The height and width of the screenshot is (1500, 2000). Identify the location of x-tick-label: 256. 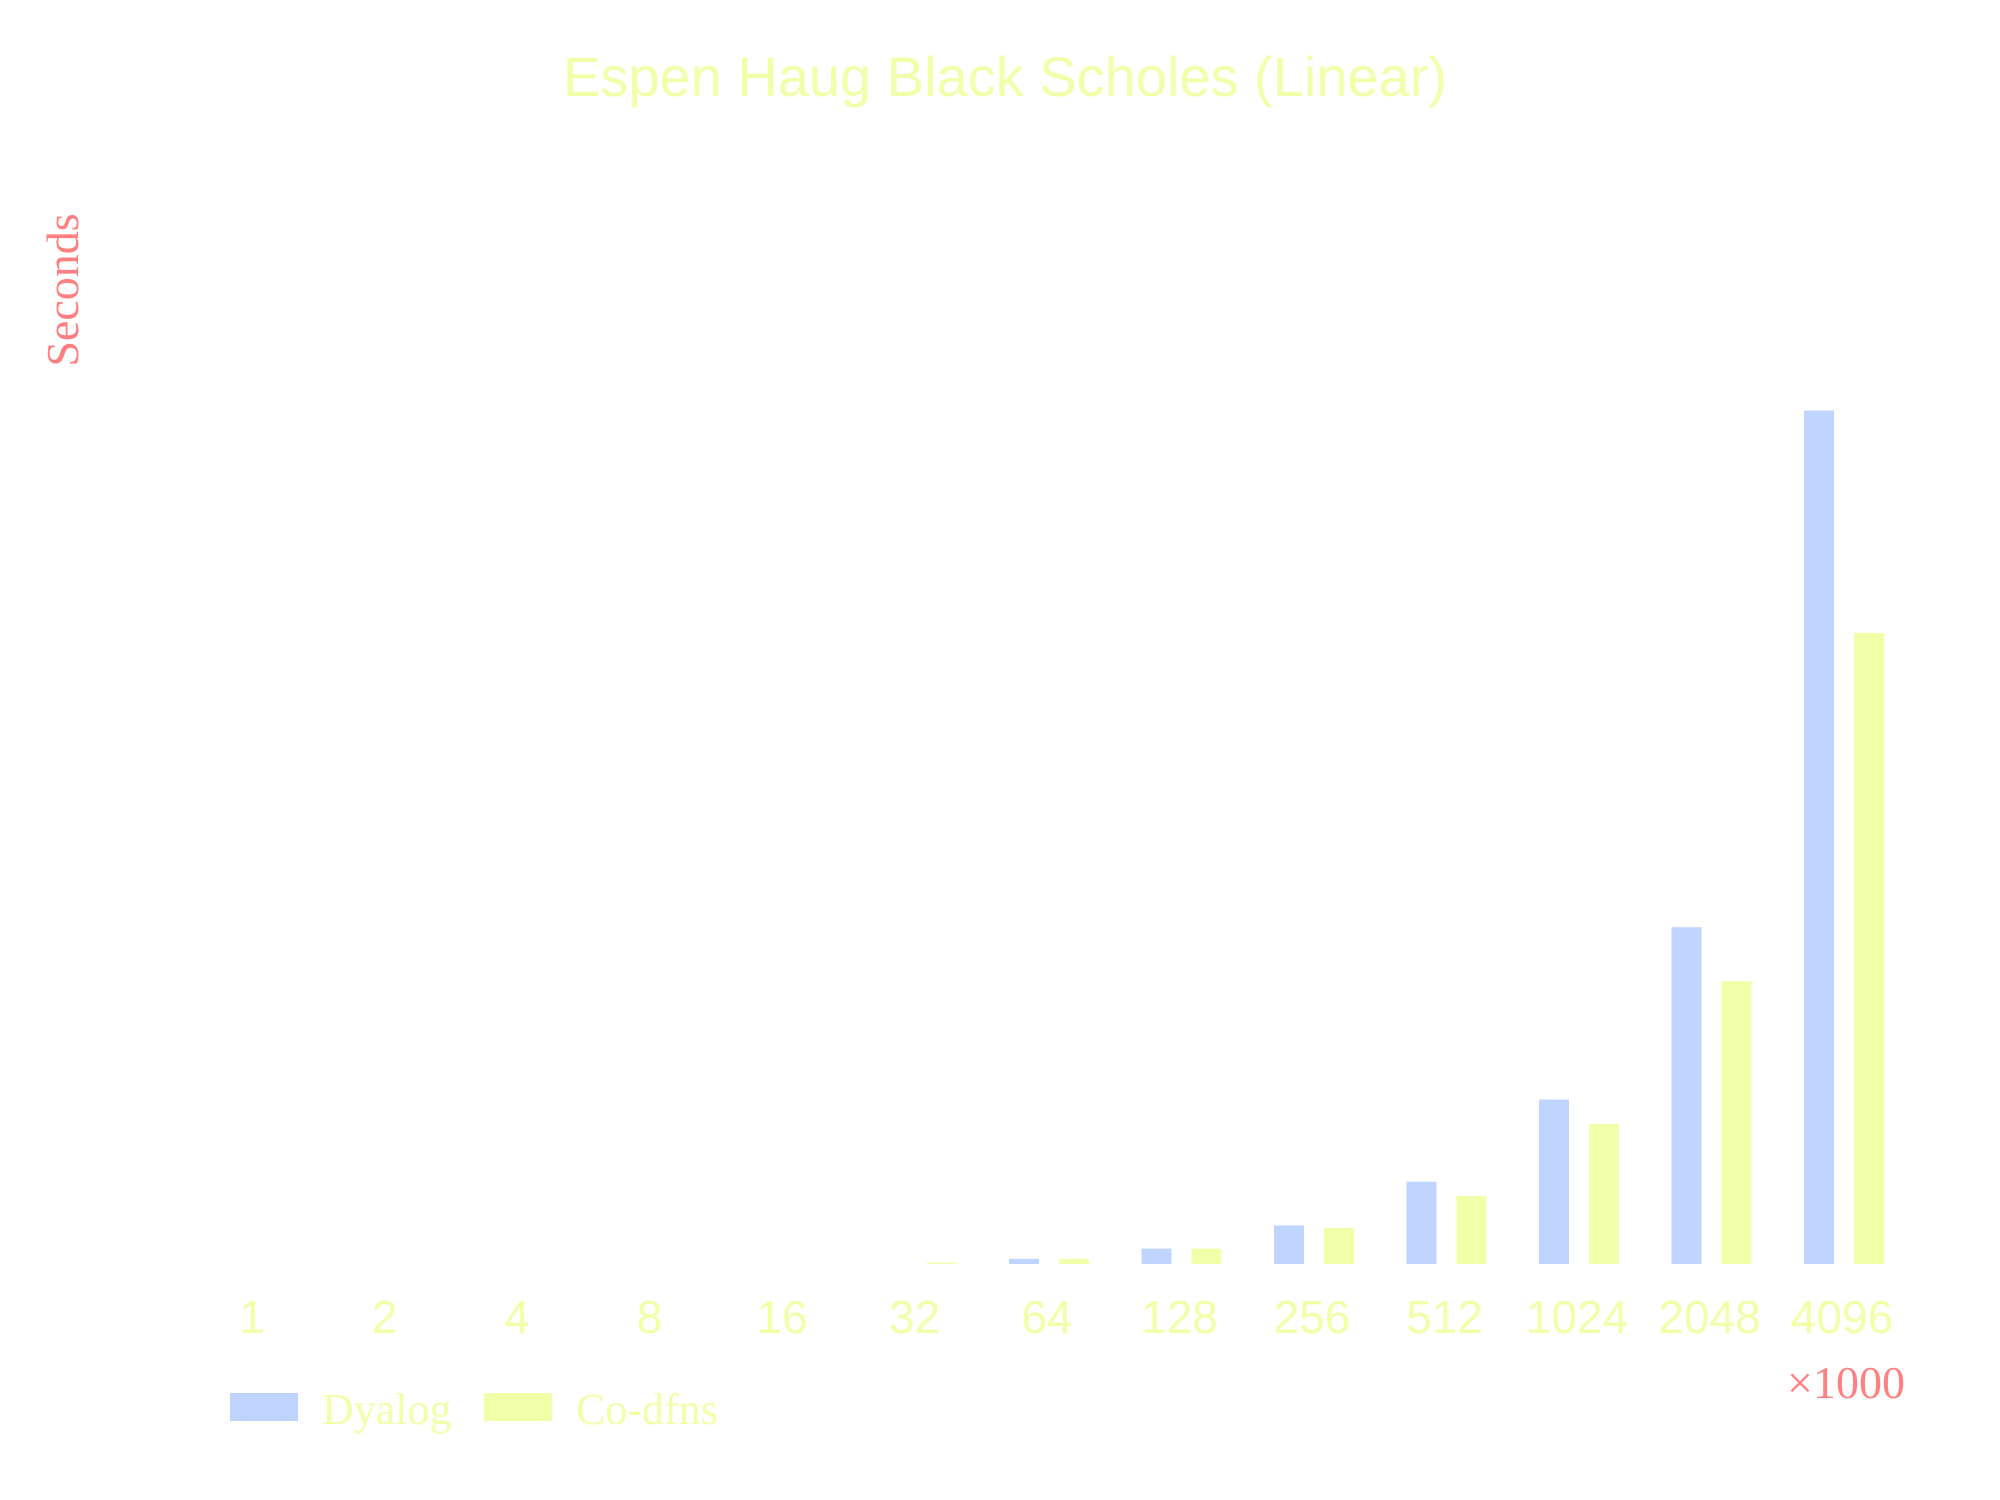
(1312, 1317).